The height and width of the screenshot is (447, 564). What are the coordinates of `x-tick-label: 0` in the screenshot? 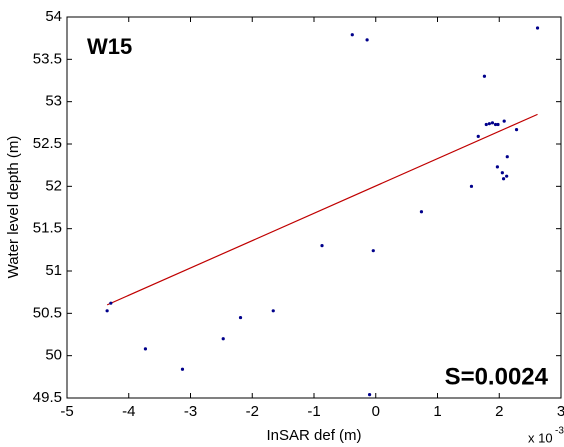 It's located at (376, 411).